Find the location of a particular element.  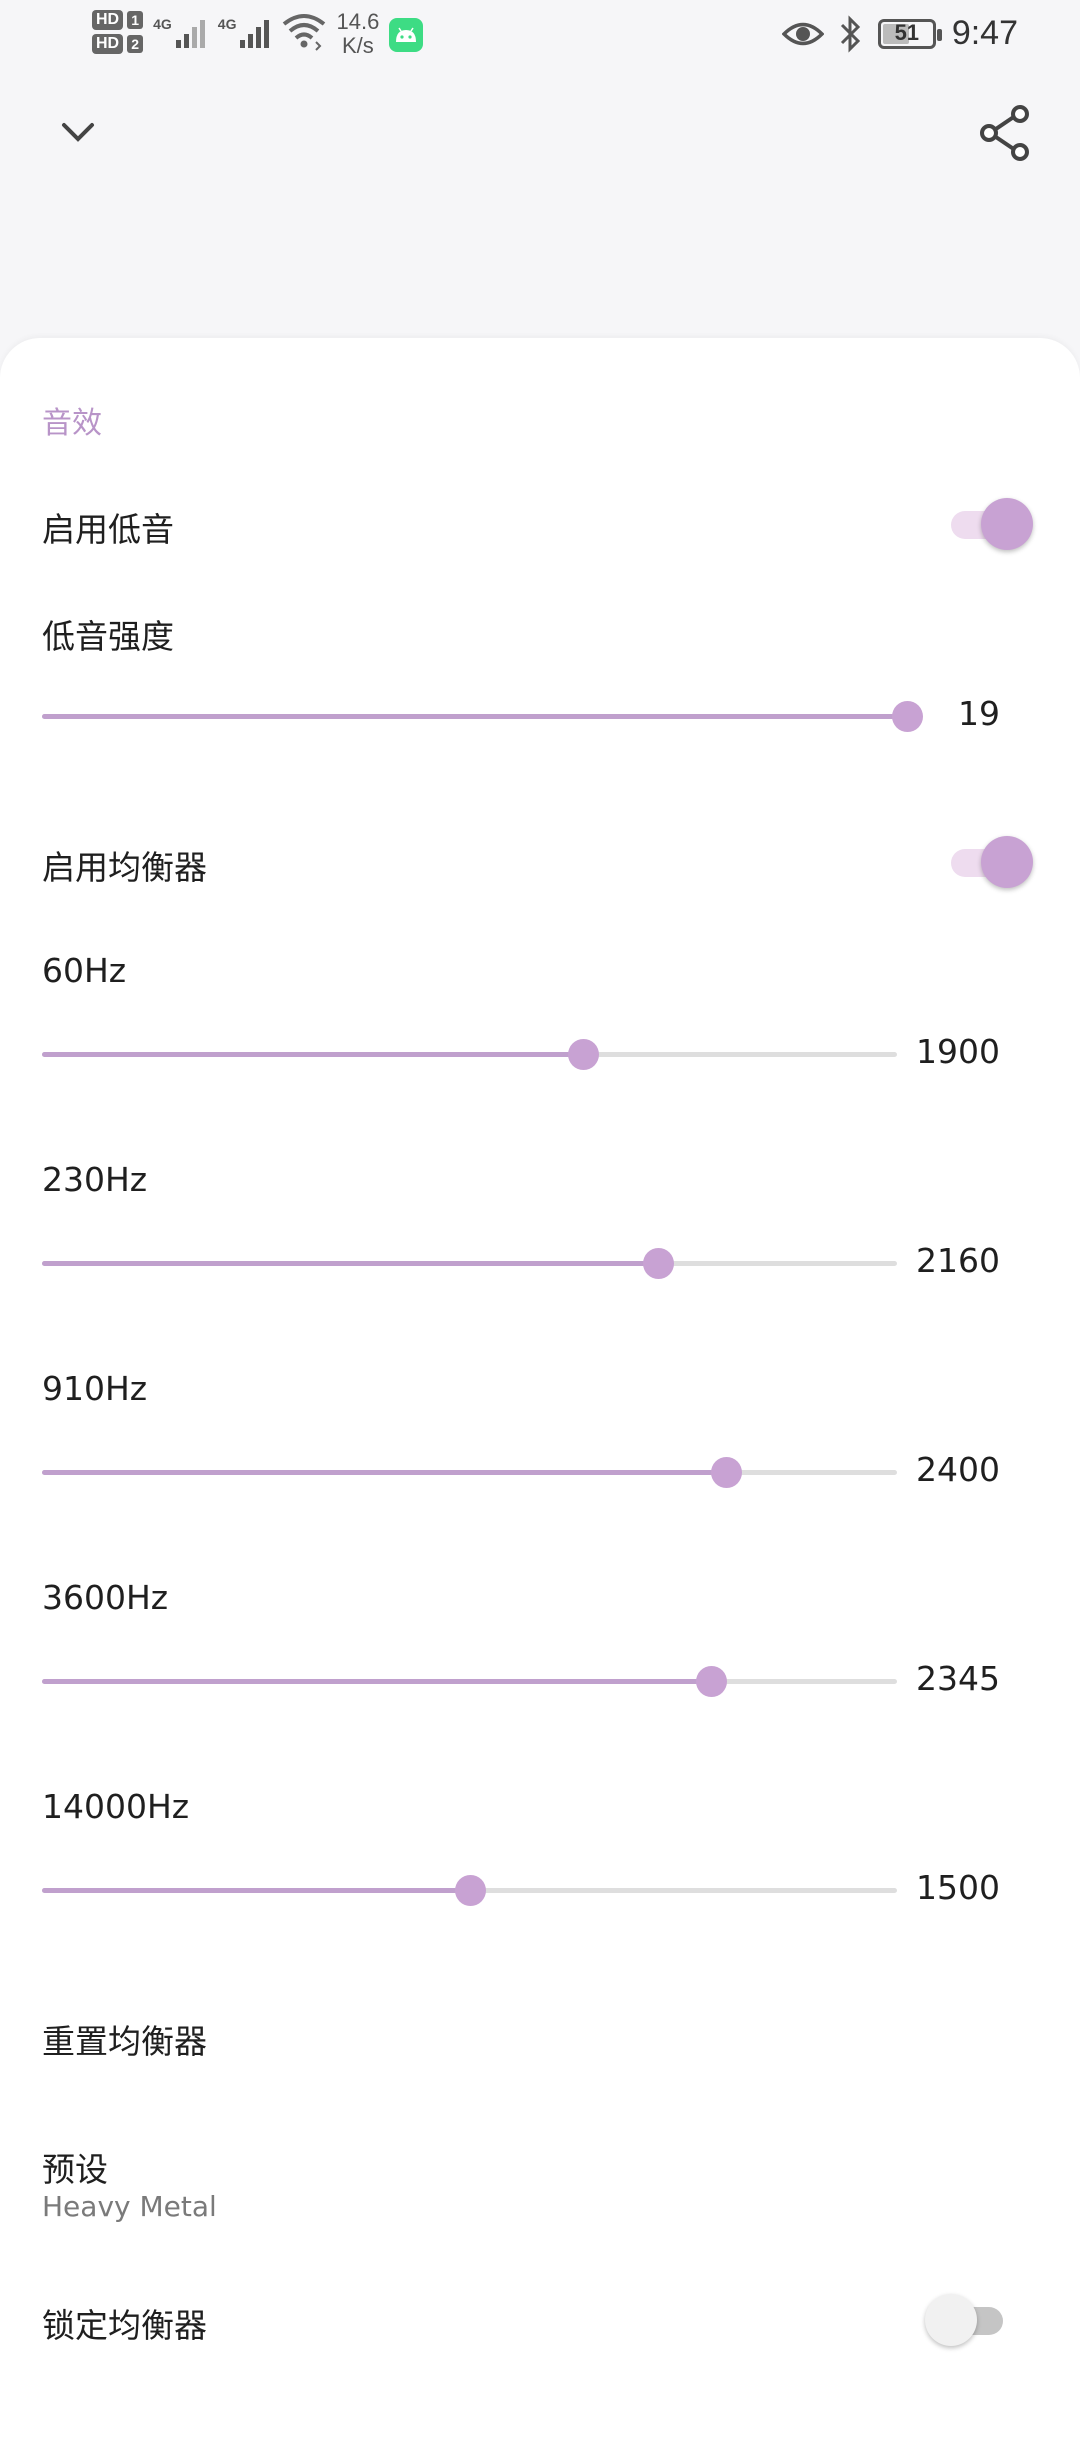

status-left: HD 1 HD 2 4G 4G is located at coordinates (258, 34).